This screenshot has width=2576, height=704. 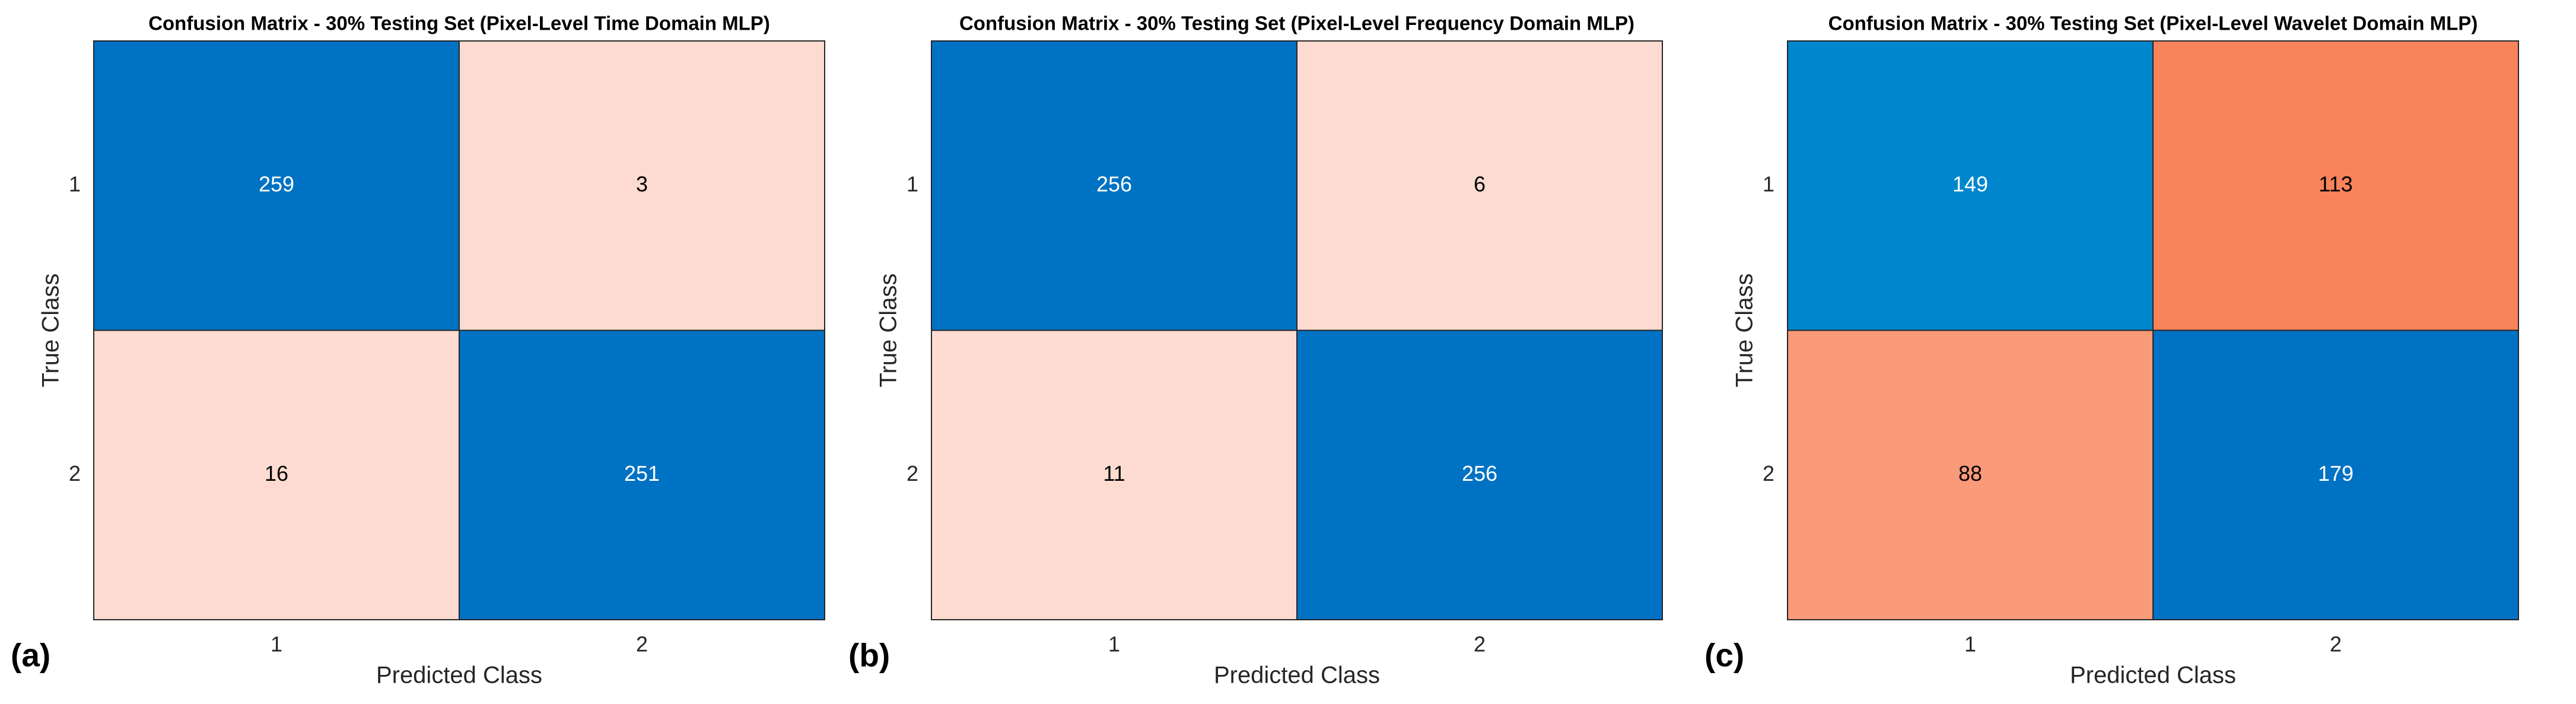 I want to click on panel-label: (a), so click(x=30, y=655).